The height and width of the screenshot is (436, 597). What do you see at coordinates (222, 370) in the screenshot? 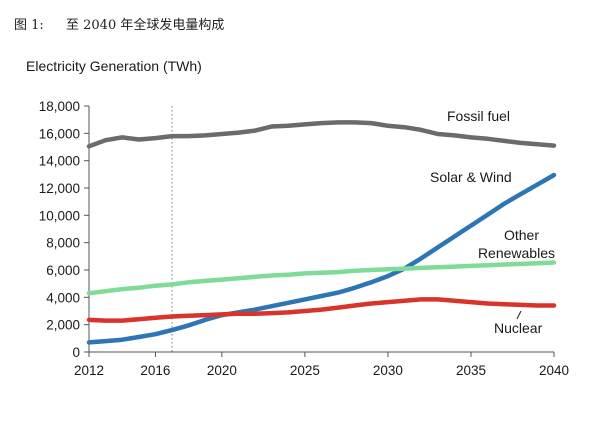
I see `x-tick-label: 2020` at bounding box center [222, 370].